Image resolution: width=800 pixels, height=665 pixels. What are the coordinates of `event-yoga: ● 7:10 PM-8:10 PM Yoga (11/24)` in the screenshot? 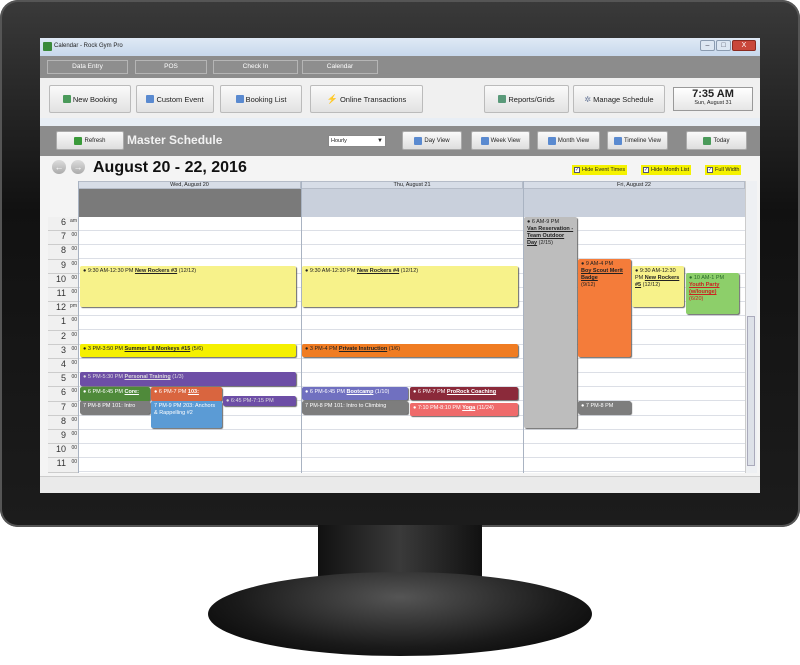 It's located at (464, 409).